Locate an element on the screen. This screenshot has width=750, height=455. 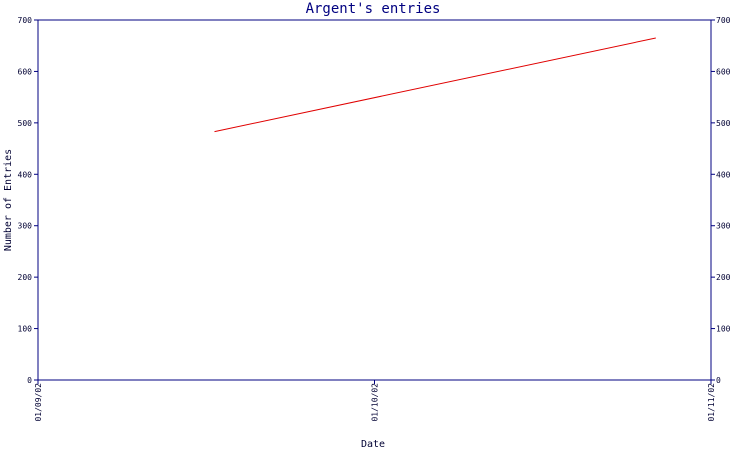
y-tick-label-left: 200 is located at coordinates (25, 277).